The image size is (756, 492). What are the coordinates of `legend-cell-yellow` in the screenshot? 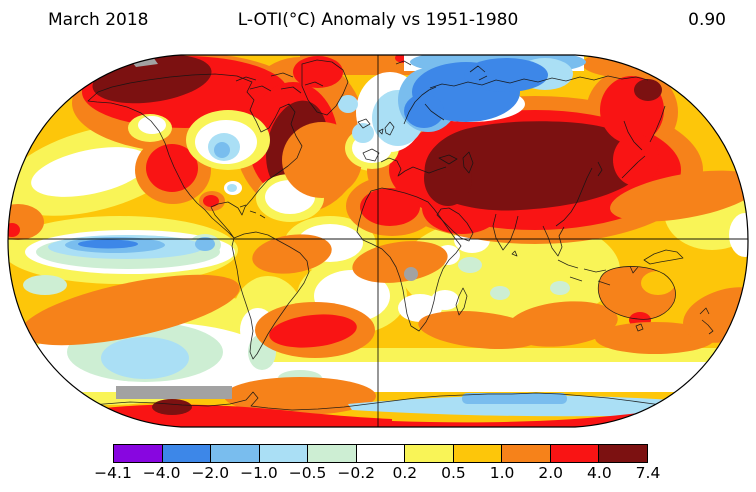 It's located at (428, 453).